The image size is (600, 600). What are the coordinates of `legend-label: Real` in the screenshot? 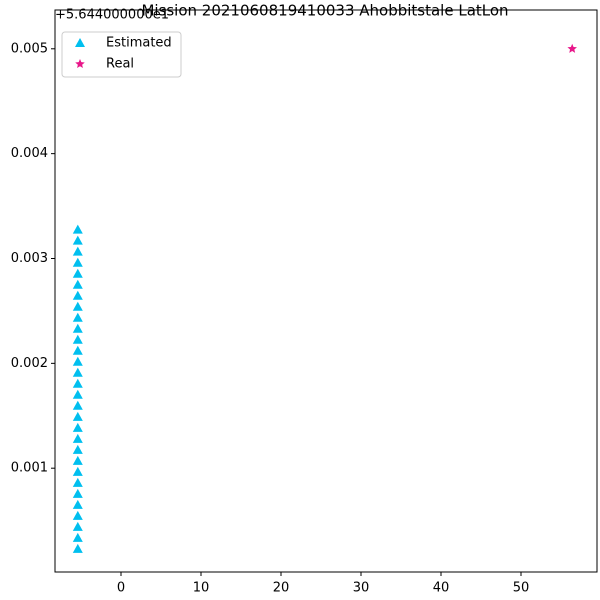 It's located at (120, 64).